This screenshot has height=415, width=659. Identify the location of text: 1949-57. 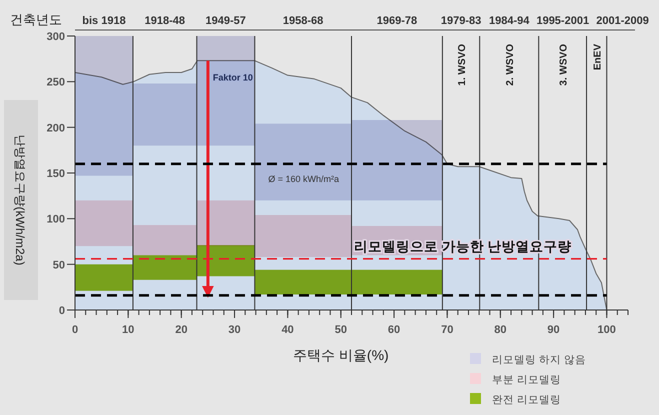
(226, 21).